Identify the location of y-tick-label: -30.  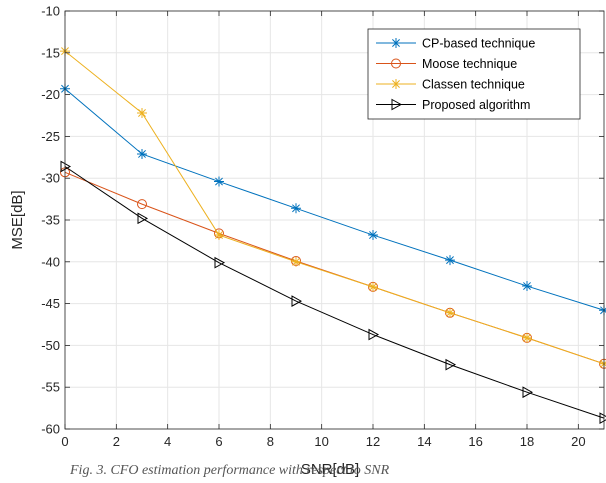
(50, 178).